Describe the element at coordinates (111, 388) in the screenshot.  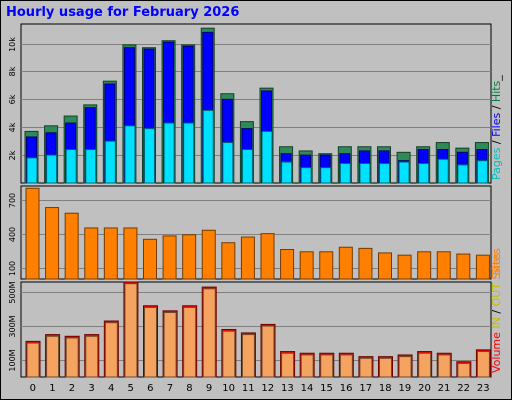
I see `x-tick-label: 4` at that location.